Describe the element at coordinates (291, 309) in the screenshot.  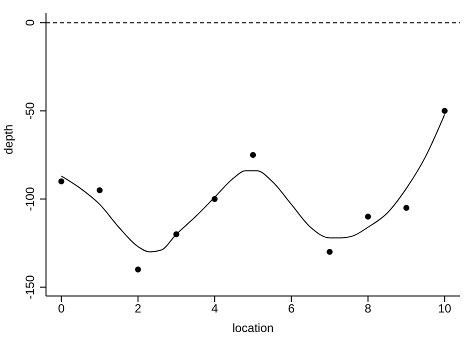
I see `x-tick-label: 6` at that location.